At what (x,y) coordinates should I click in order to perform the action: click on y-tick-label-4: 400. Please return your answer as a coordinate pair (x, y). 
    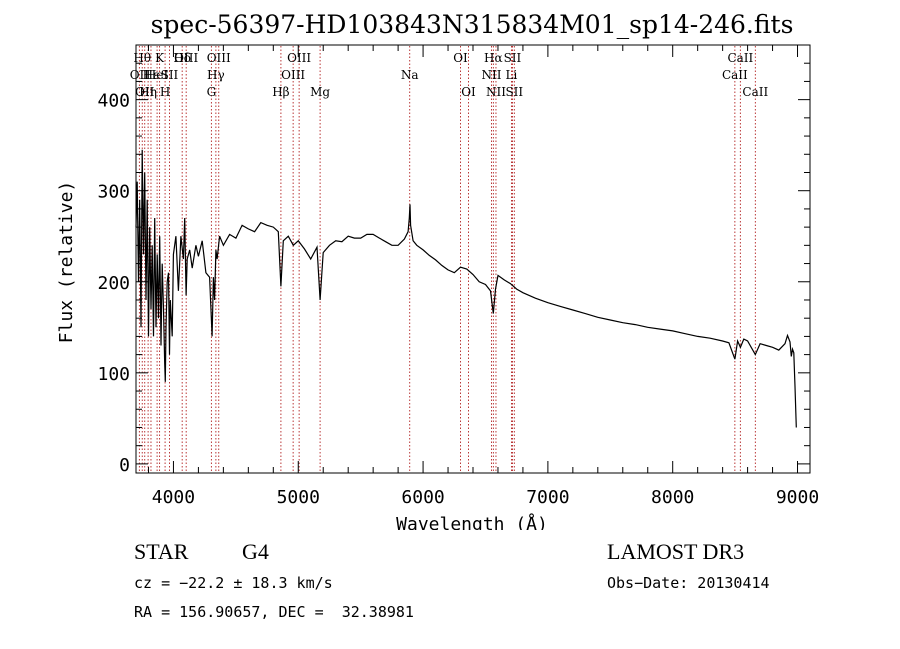
    Looking at the image, I should click on (113, 101).